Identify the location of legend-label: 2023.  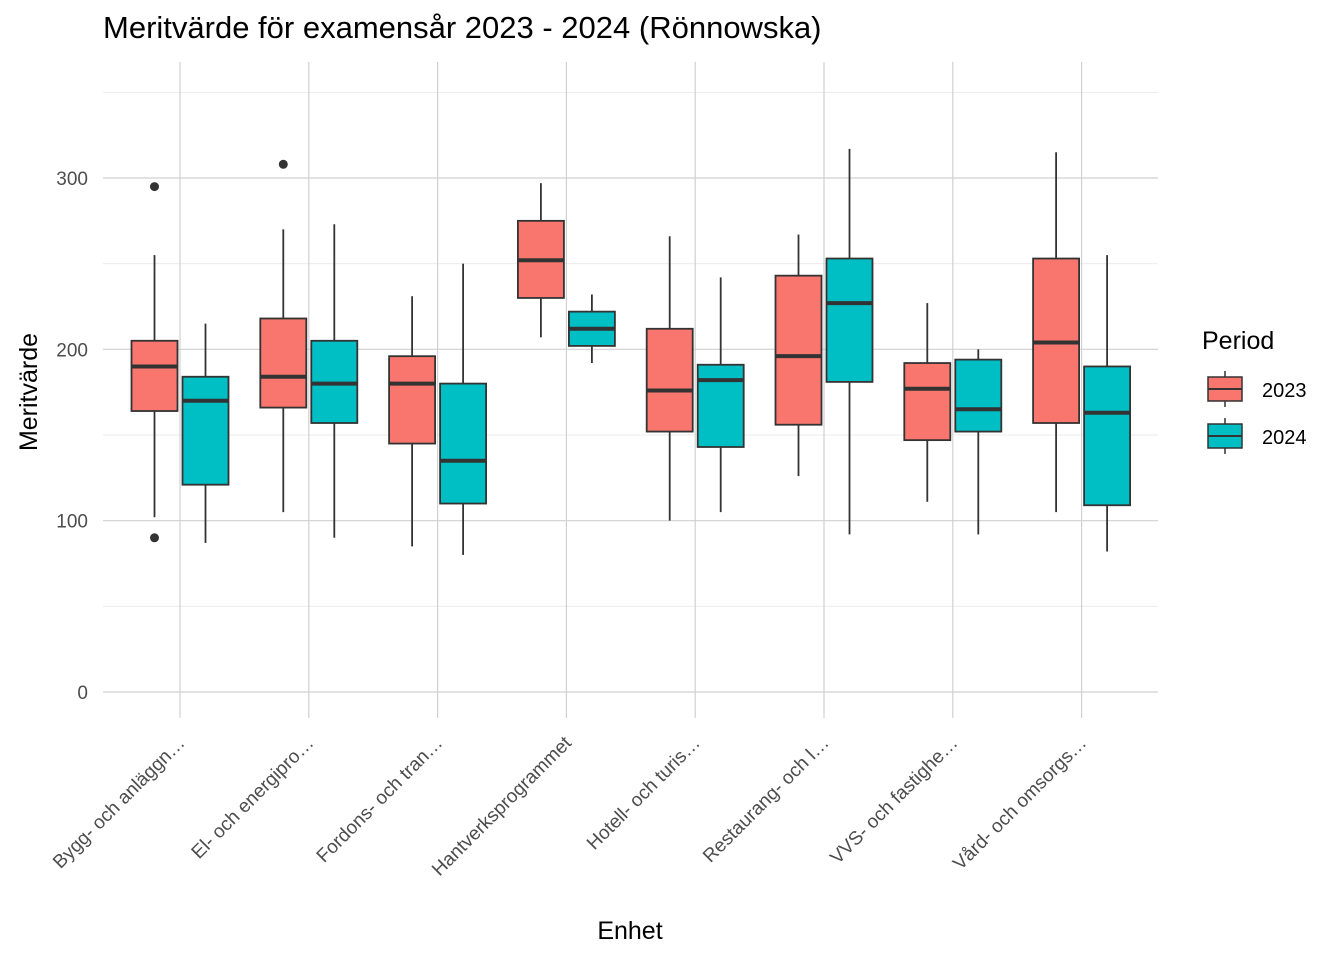
(1284, 391).